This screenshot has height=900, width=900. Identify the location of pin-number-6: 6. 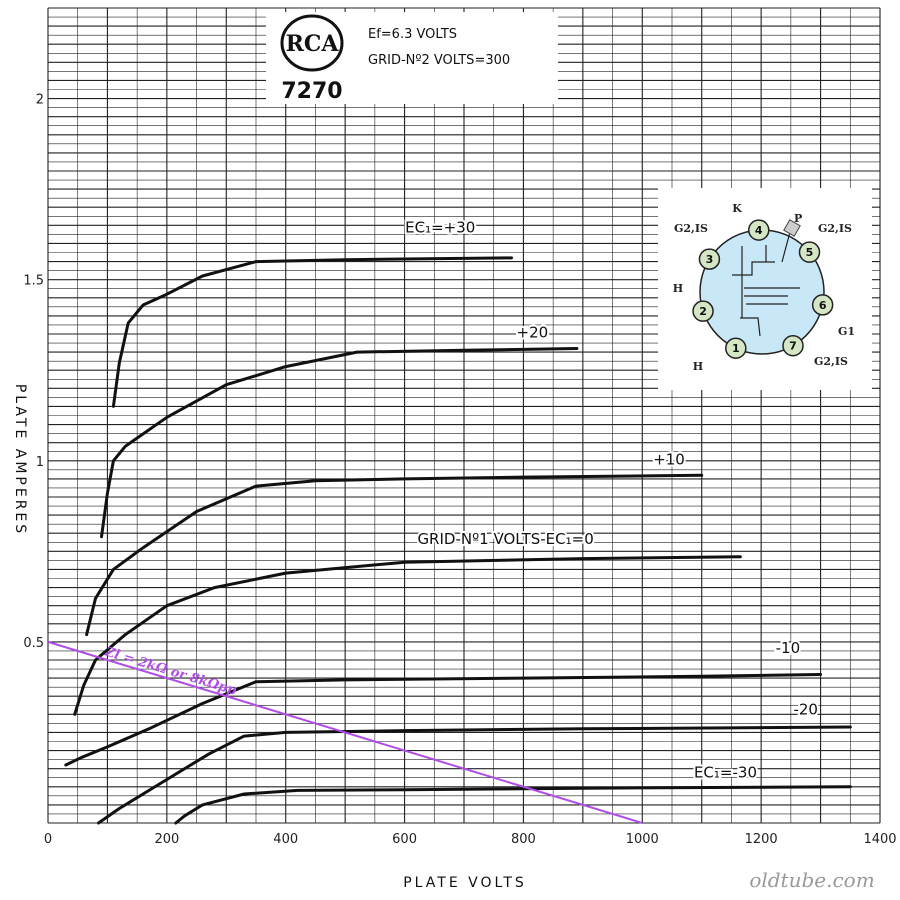
(823, 305).